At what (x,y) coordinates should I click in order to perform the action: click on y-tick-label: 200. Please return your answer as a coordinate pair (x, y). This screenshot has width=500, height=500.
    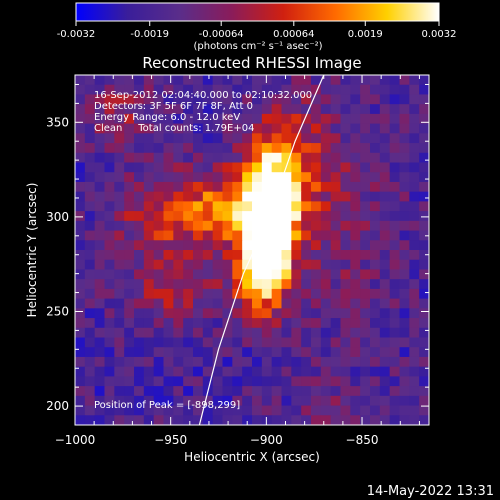
    Looking at the image, I should click on (57, 406).